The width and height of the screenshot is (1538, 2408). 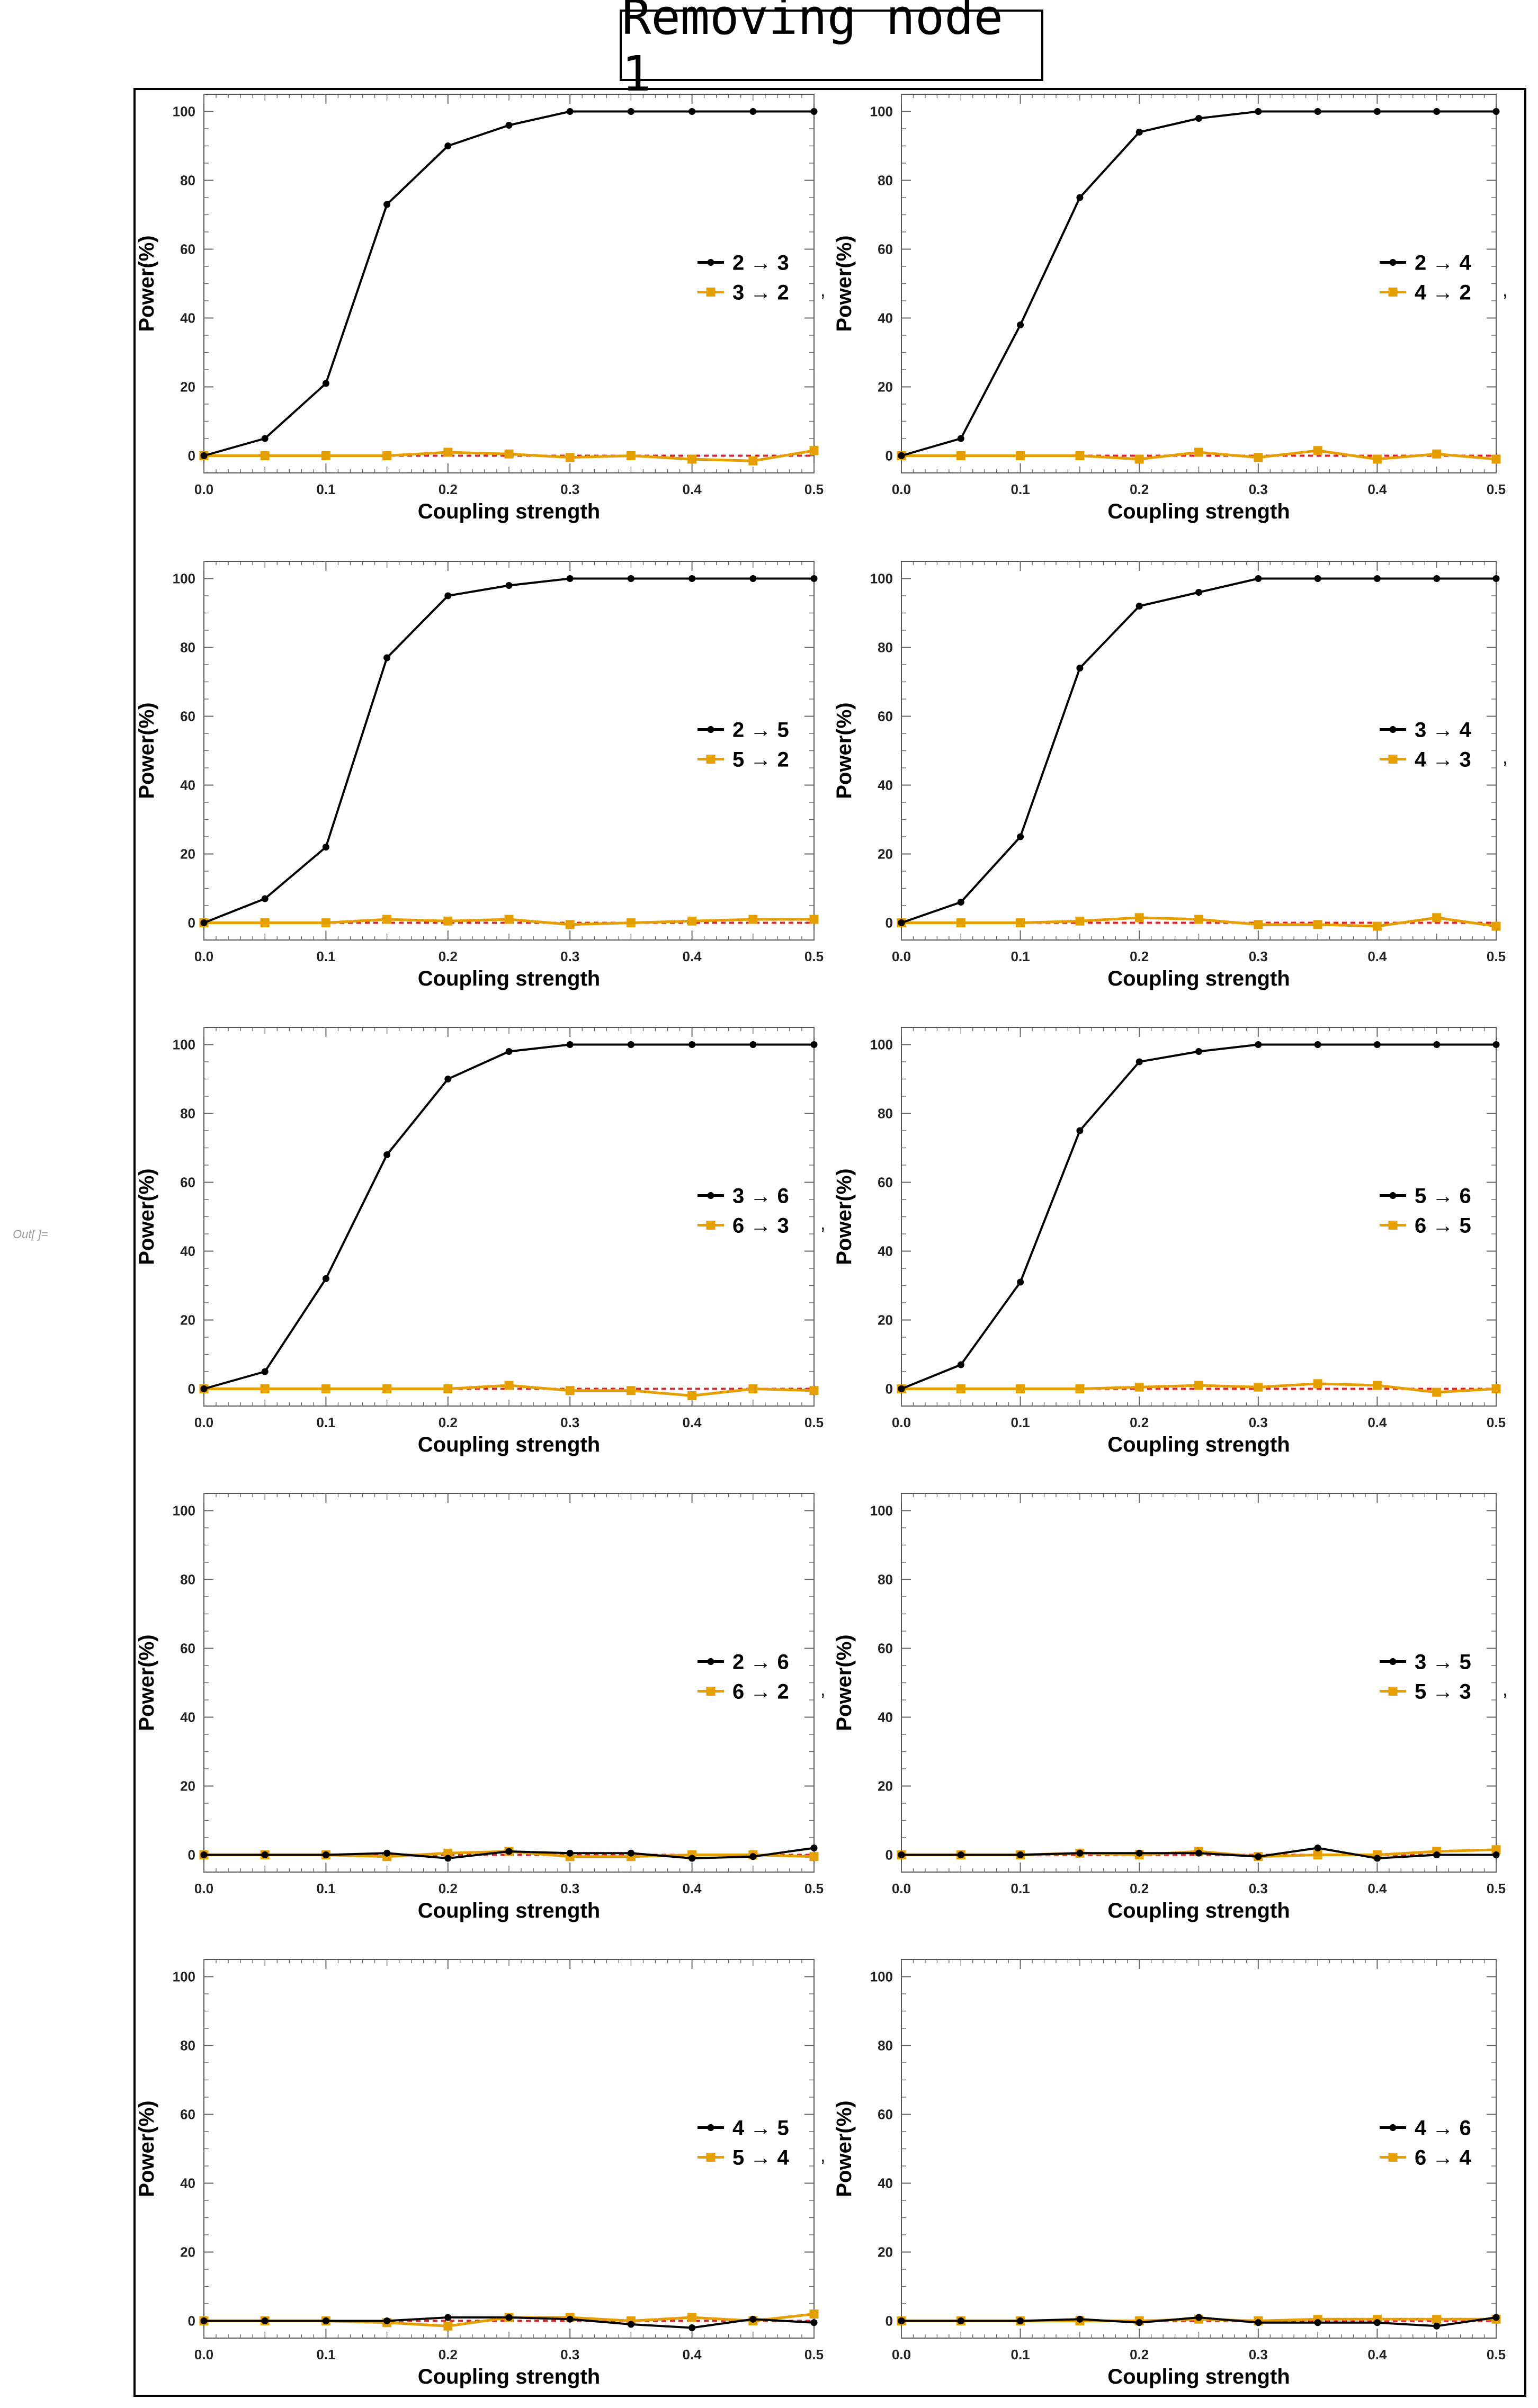 What do you see at coordinates (760, 263) in the screenshot?
I see `legend-entry: 2 → 3` at bounding box center [760, 263].